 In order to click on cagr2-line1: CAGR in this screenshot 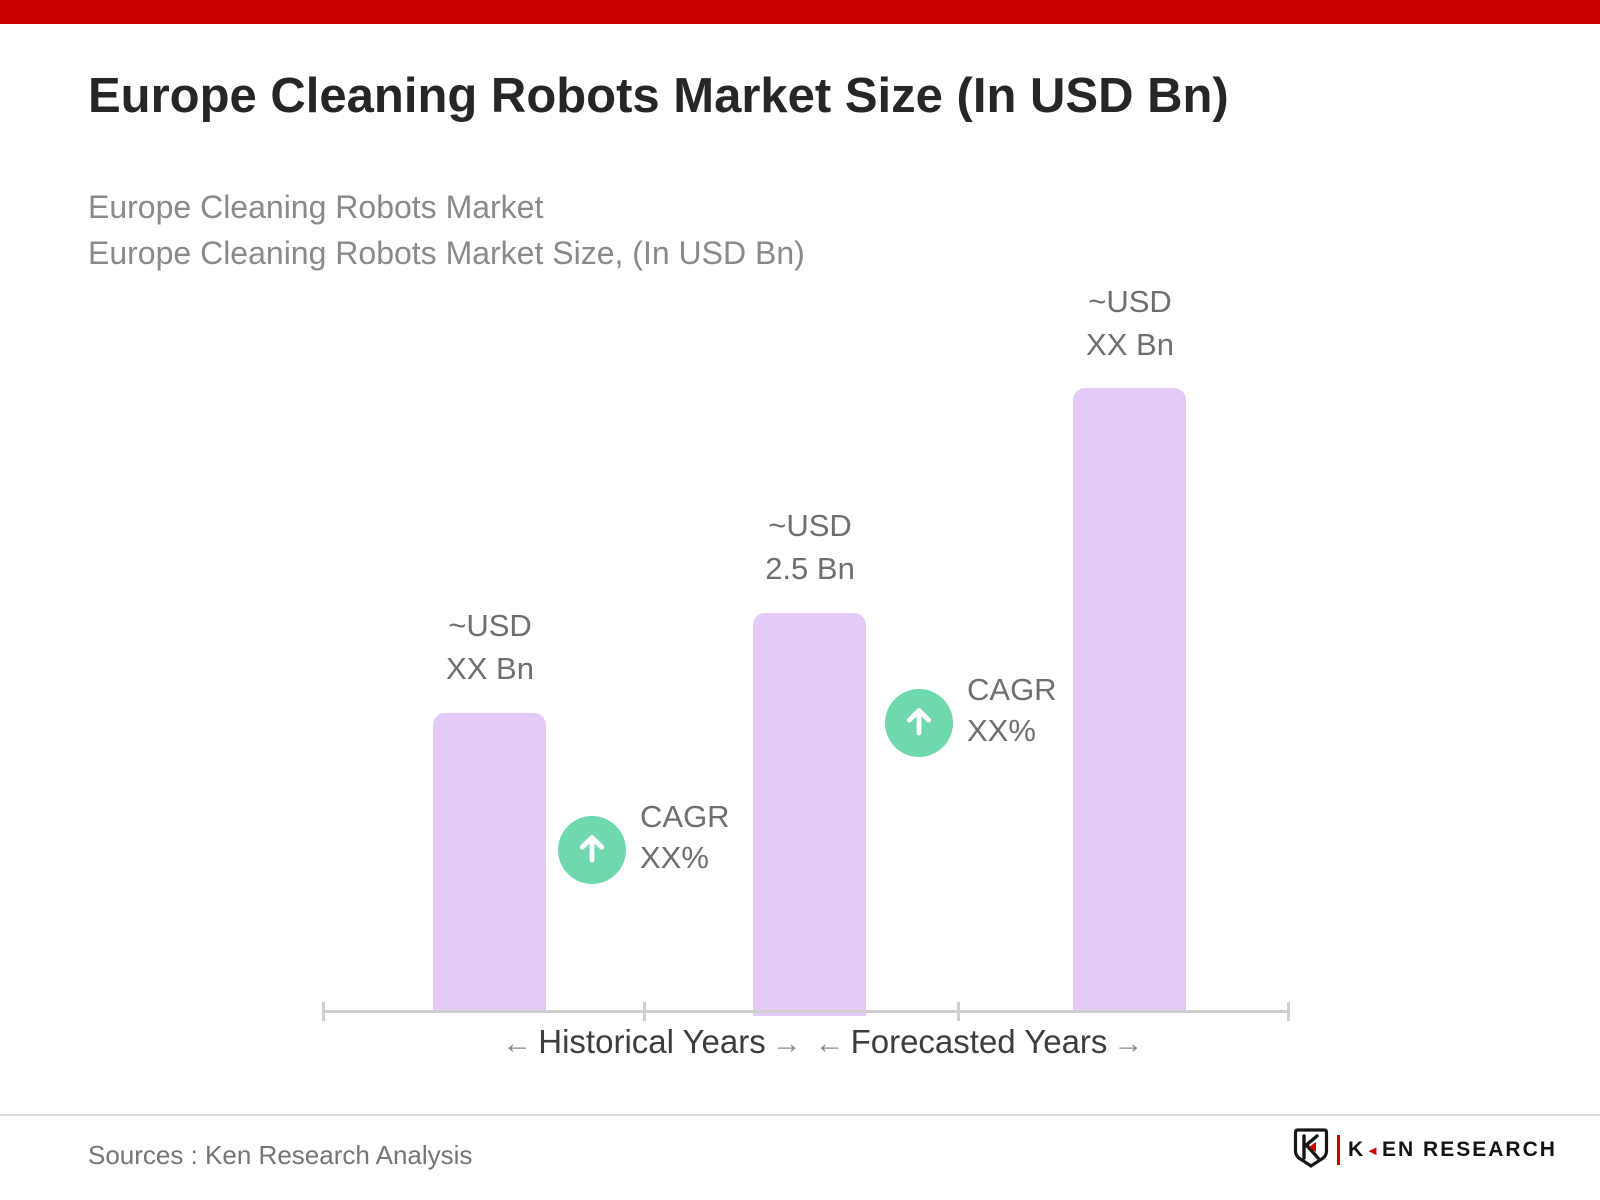, I will do `click(1012, 689)`.